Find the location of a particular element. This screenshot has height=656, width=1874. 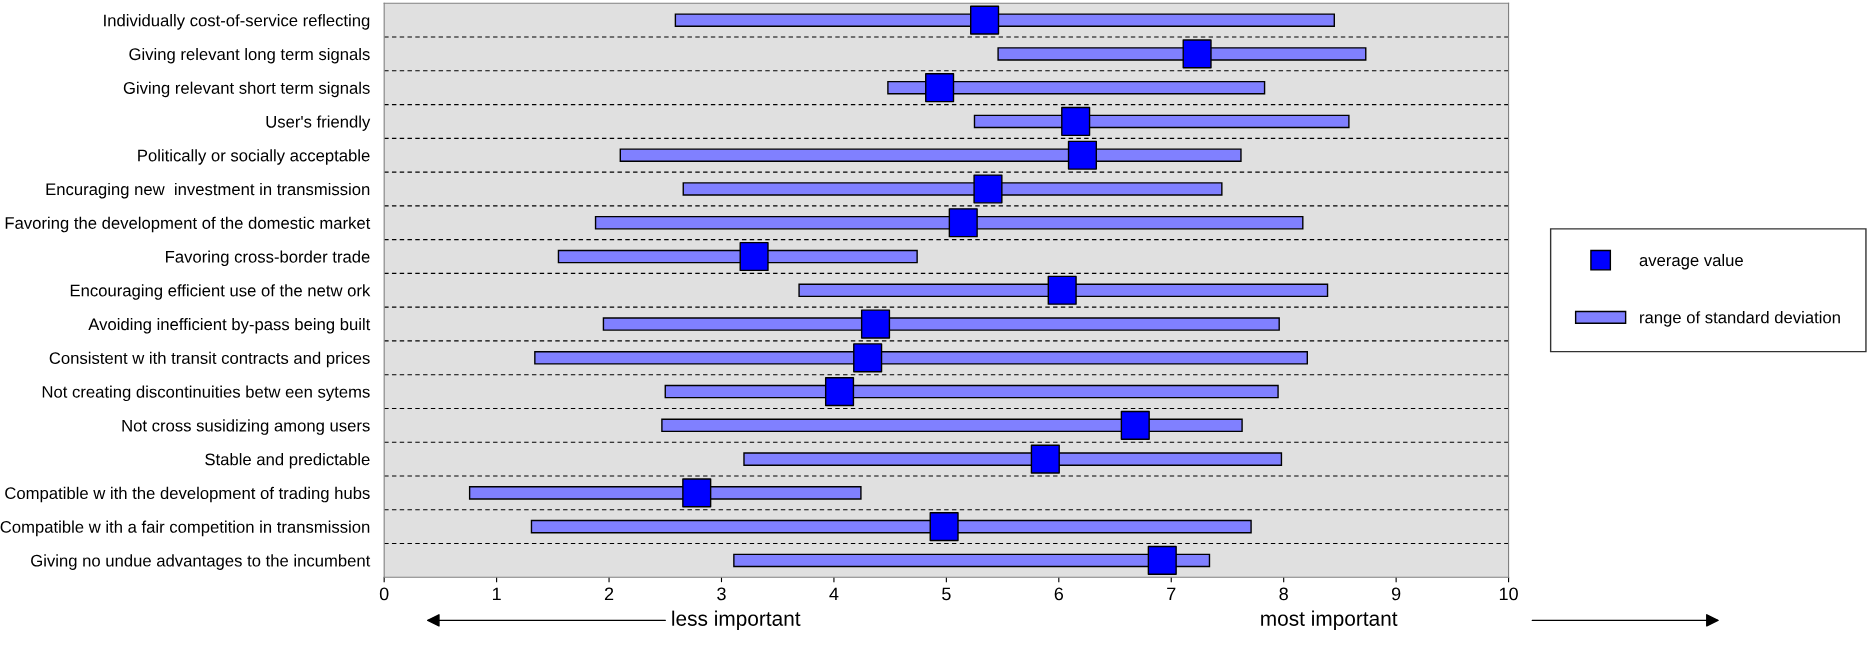

x-tick-label: 5 is located at coordinates (946, 594).